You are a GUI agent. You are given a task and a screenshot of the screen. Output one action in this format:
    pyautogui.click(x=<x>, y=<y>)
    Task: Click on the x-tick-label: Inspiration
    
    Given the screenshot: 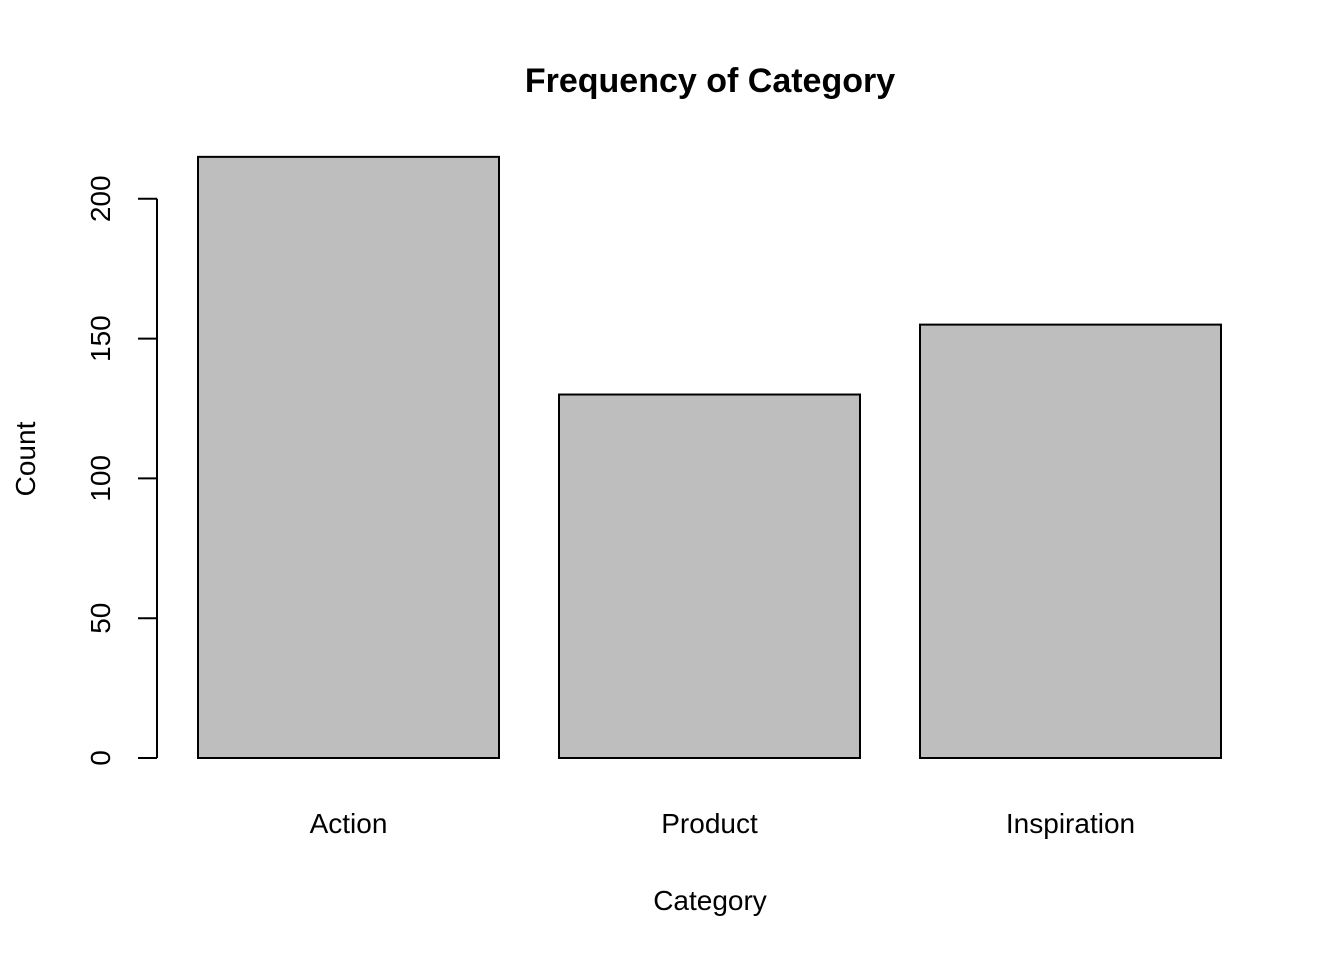 What is the action you would take?
    pyautogui.click(x=1070, y=823)
    